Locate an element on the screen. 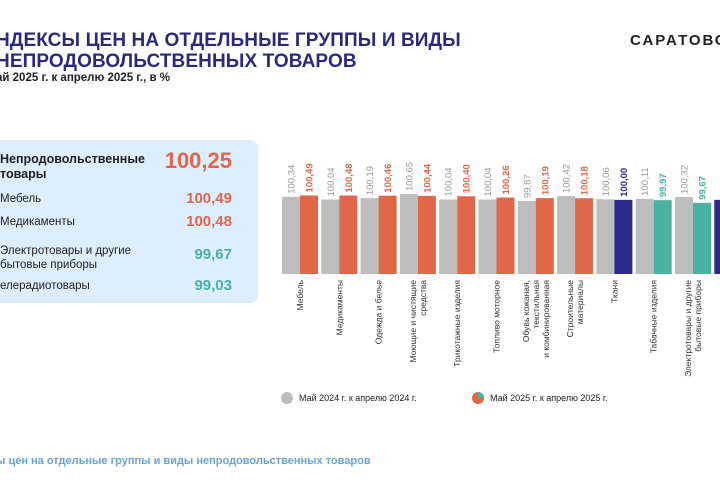 The height and width of the screenshot is (480, 720). data-label-2025: 99,97 is located at coordinates (663, 185).